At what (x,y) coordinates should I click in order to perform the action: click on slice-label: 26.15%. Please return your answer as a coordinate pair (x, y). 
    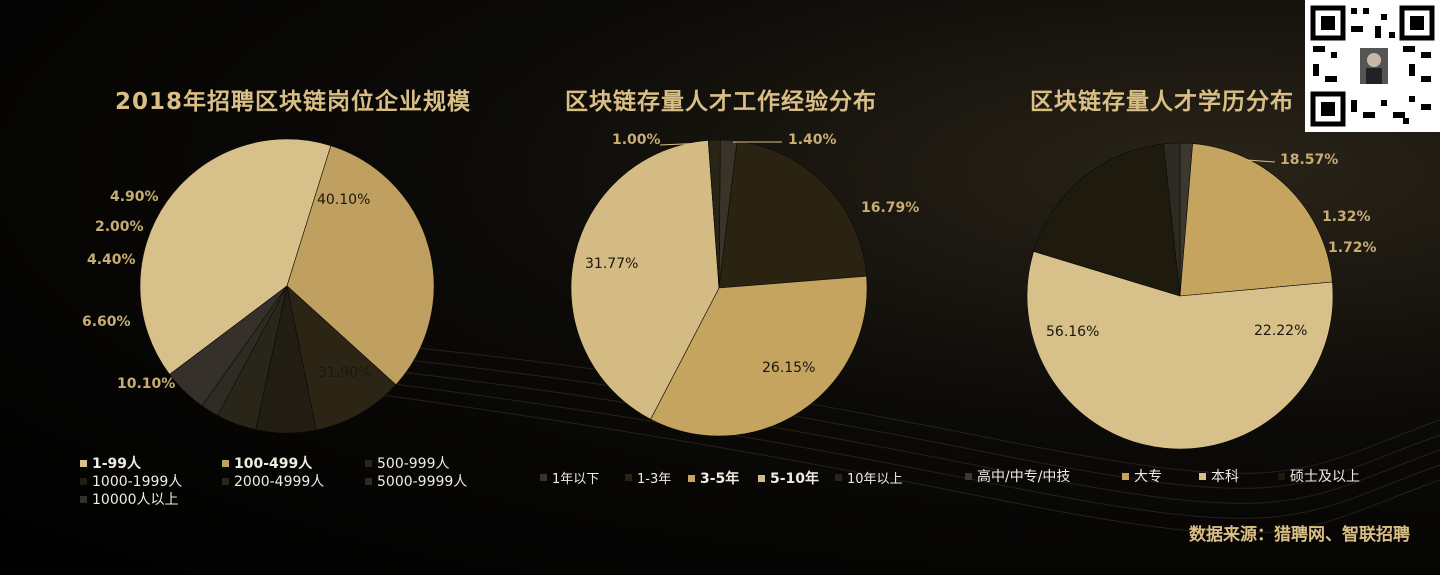
    Looking at the image, I should click on (789, 368).